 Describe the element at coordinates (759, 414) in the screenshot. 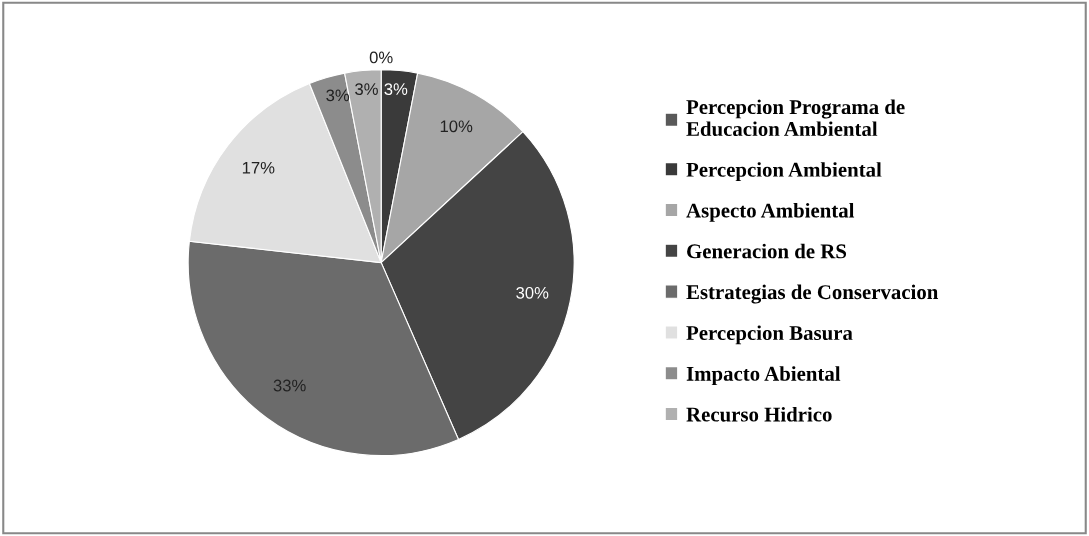

I see `legend-label: Recurso Hidrico` at that location.